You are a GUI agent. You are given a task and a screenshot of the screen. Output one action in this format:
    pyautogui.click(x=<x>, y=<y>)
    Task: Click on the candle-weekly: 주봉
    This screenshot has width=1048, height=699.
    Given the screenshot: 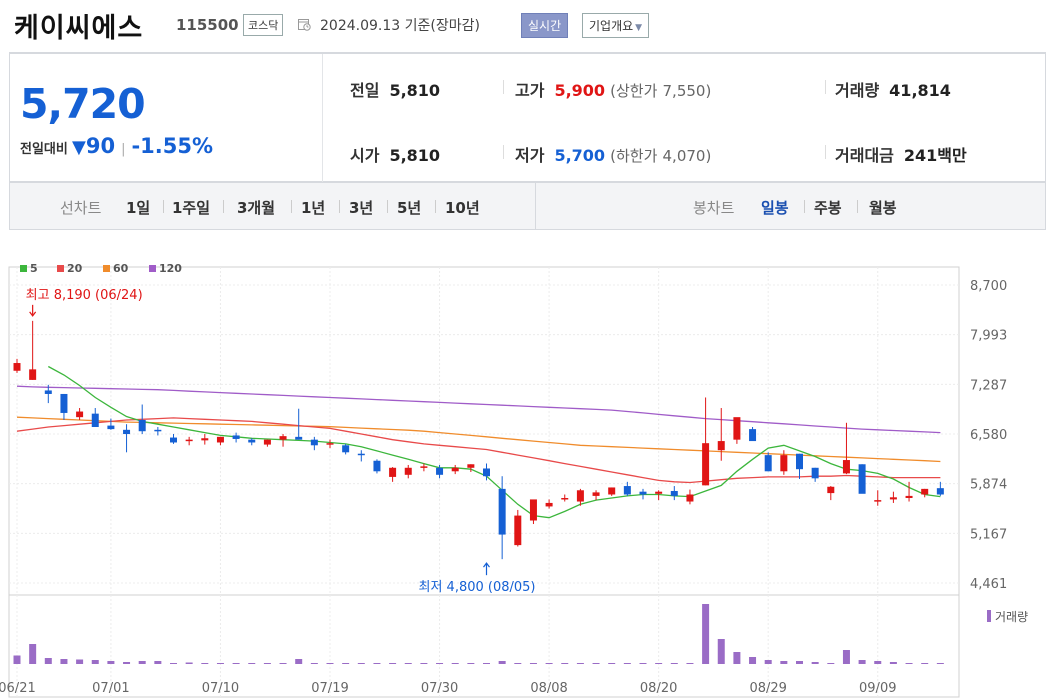 What is the action you would take?
    pyautogui.click(x=828, y=208)
    